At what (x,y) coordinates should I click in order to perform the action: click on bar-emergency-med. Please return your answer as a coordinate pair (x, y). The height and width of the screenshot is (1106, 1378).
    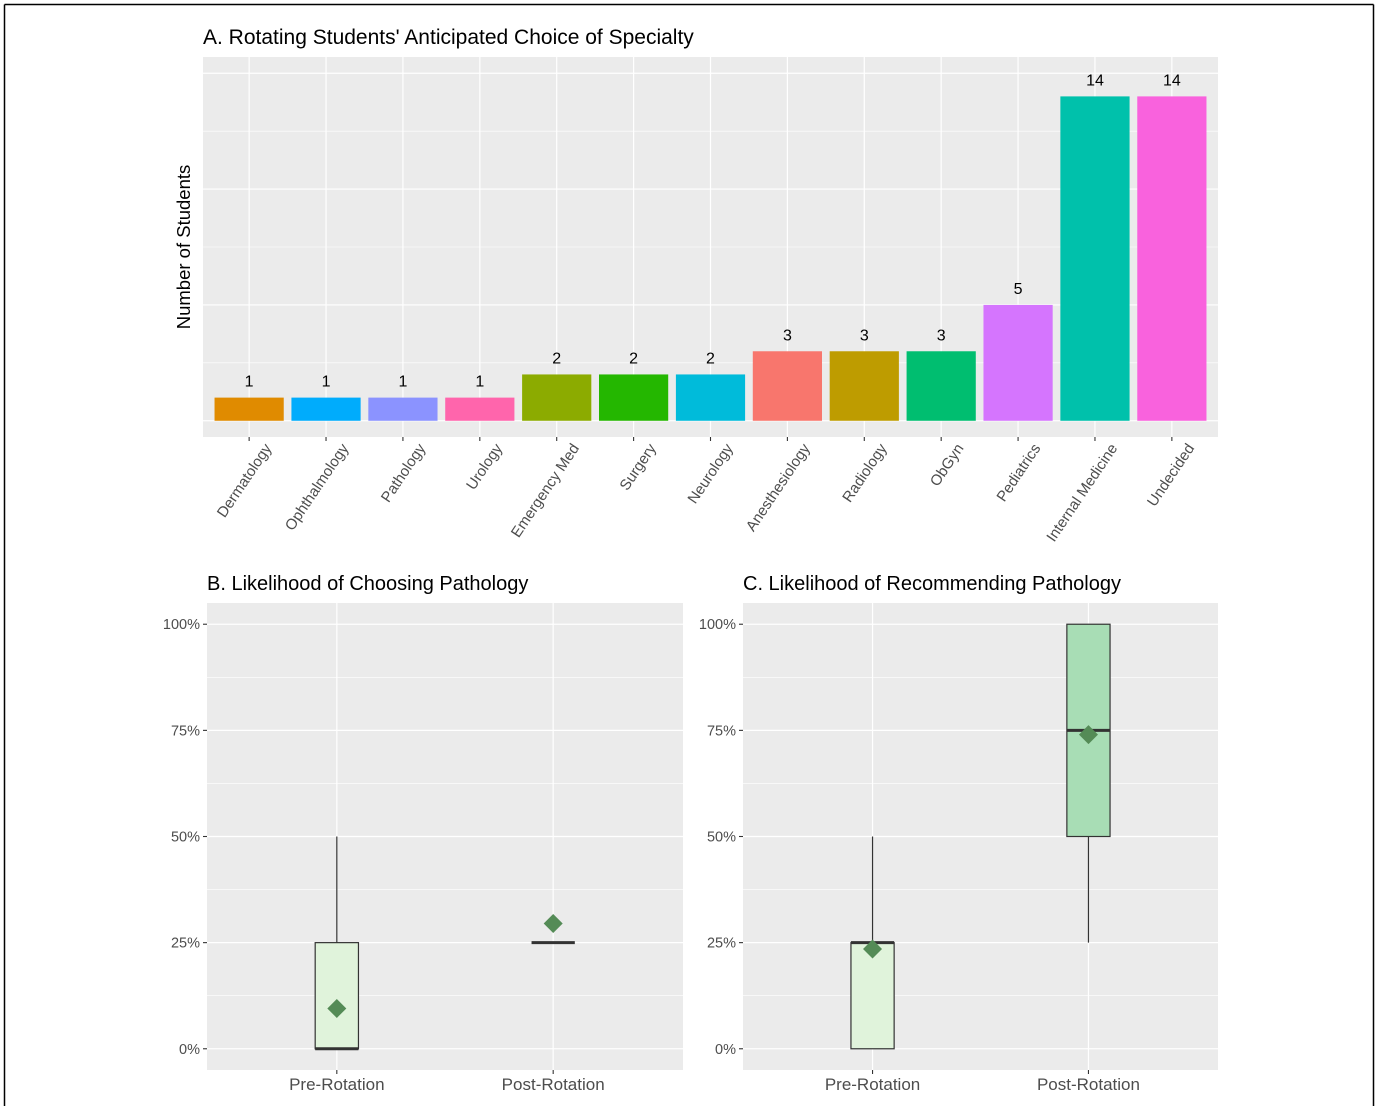
    Looking at the image, I should click on (557, 397).